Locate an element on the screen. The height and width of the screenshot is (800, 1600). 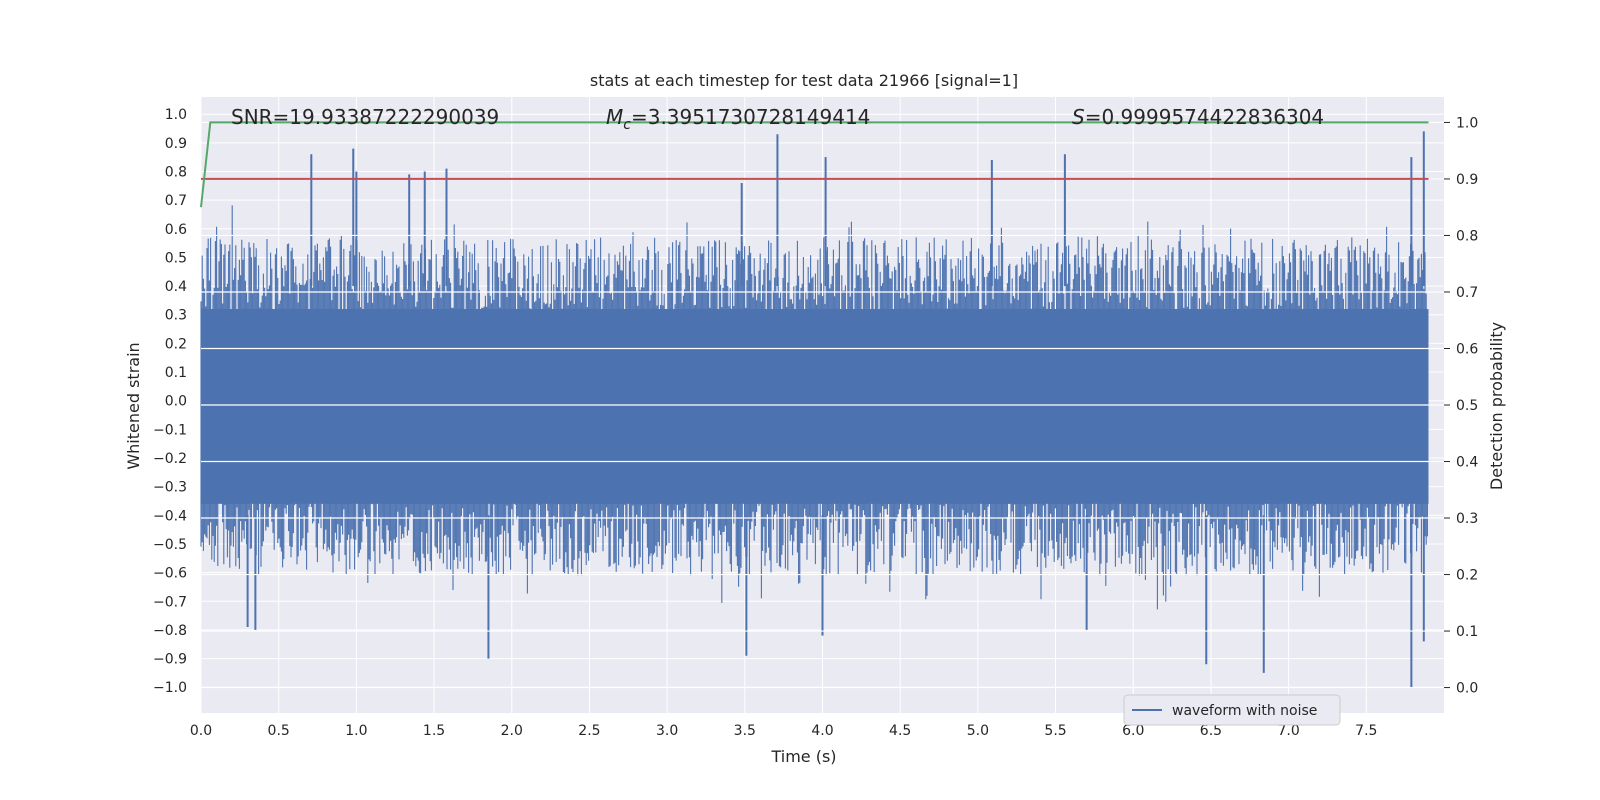
y-left-tick-label: 0.2 is located at coordinates (176, 344).